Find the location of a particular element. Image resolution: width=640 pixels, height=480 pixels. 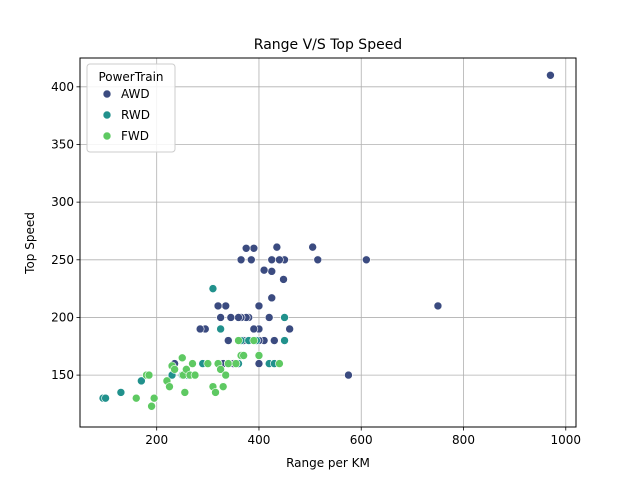

y-tick-label: 300 is located at coordinates (62, 202).